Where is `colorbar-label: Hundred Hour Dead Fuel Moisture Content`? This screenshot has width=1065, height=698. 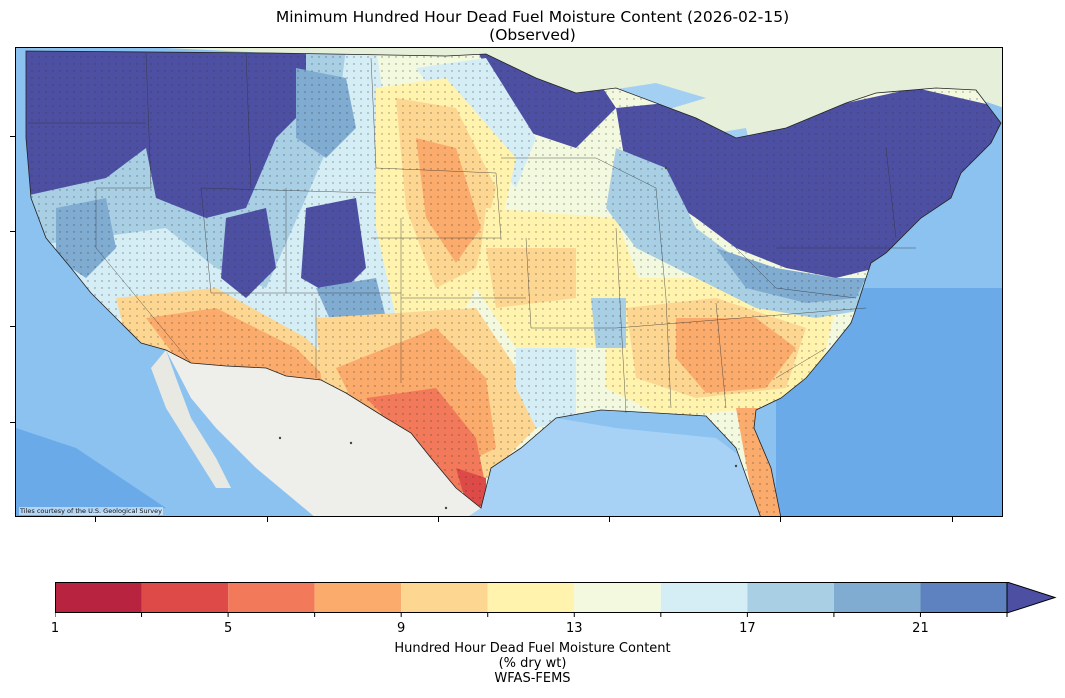 colorbar-label: Hundred Hour Dead Fuel Moisture Content is located at coordinates (532, 648).